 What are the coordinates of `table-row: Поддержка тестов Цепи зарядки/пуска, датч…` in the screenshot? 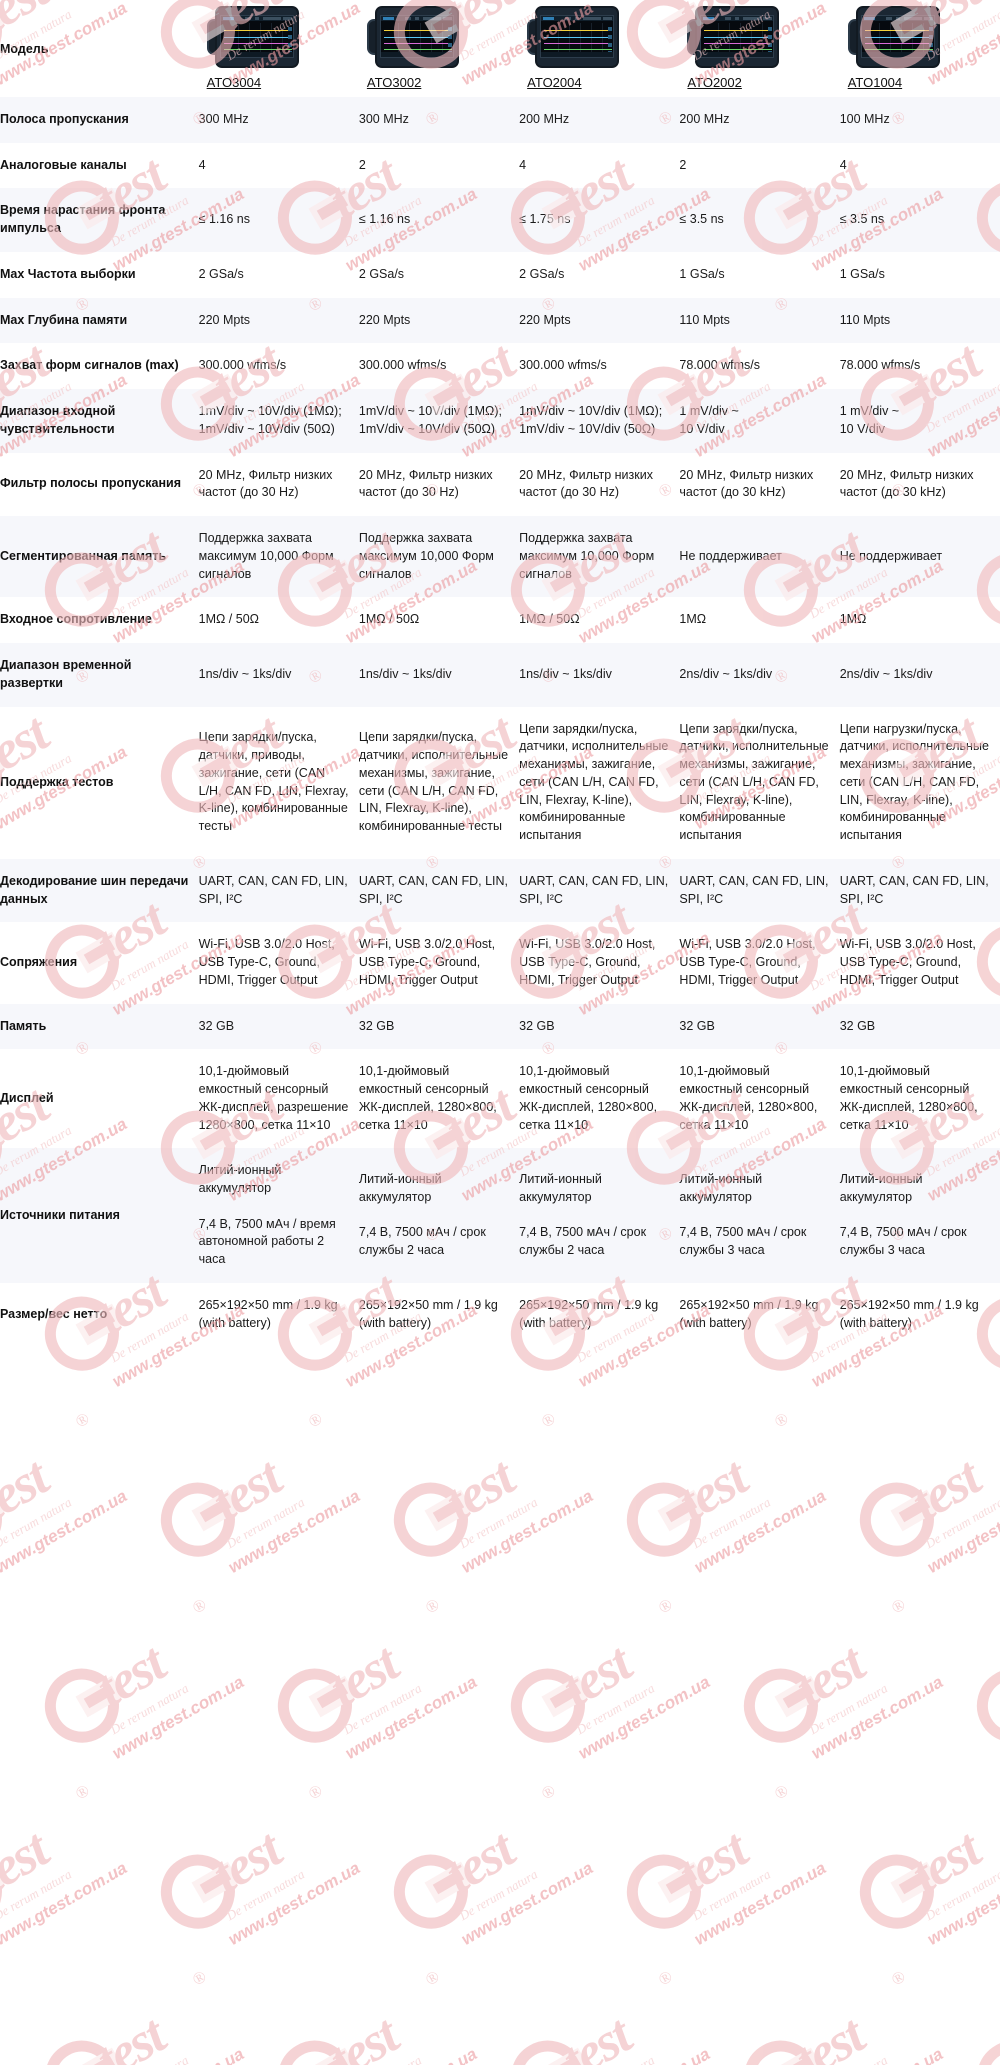 It's located at (500, 782).